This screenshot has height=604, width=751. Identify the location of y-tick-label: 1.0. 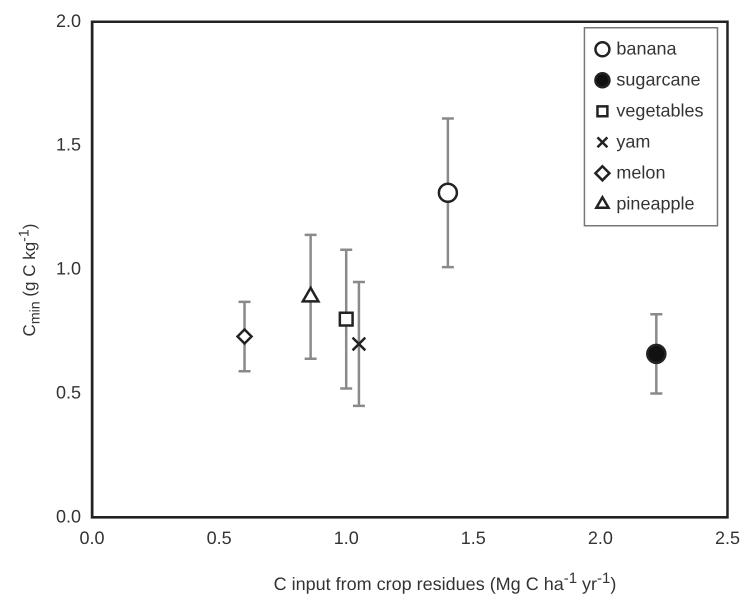
(69, 268).